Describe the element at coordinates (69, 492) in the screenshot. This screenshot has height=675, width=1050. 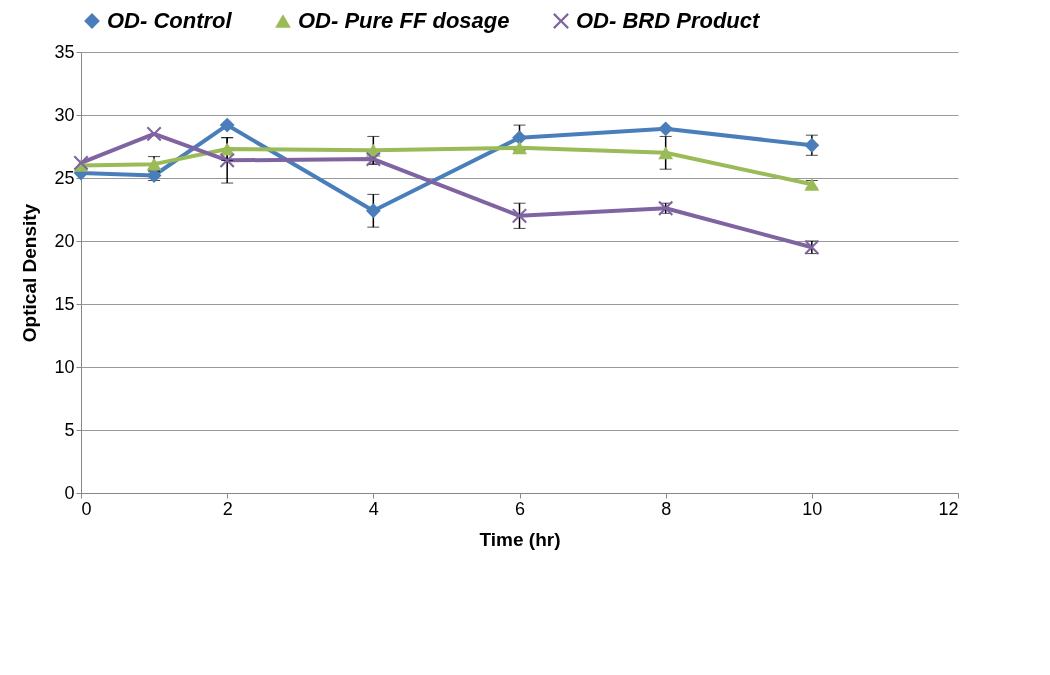
I see `y-tick-label: 0` at that location.